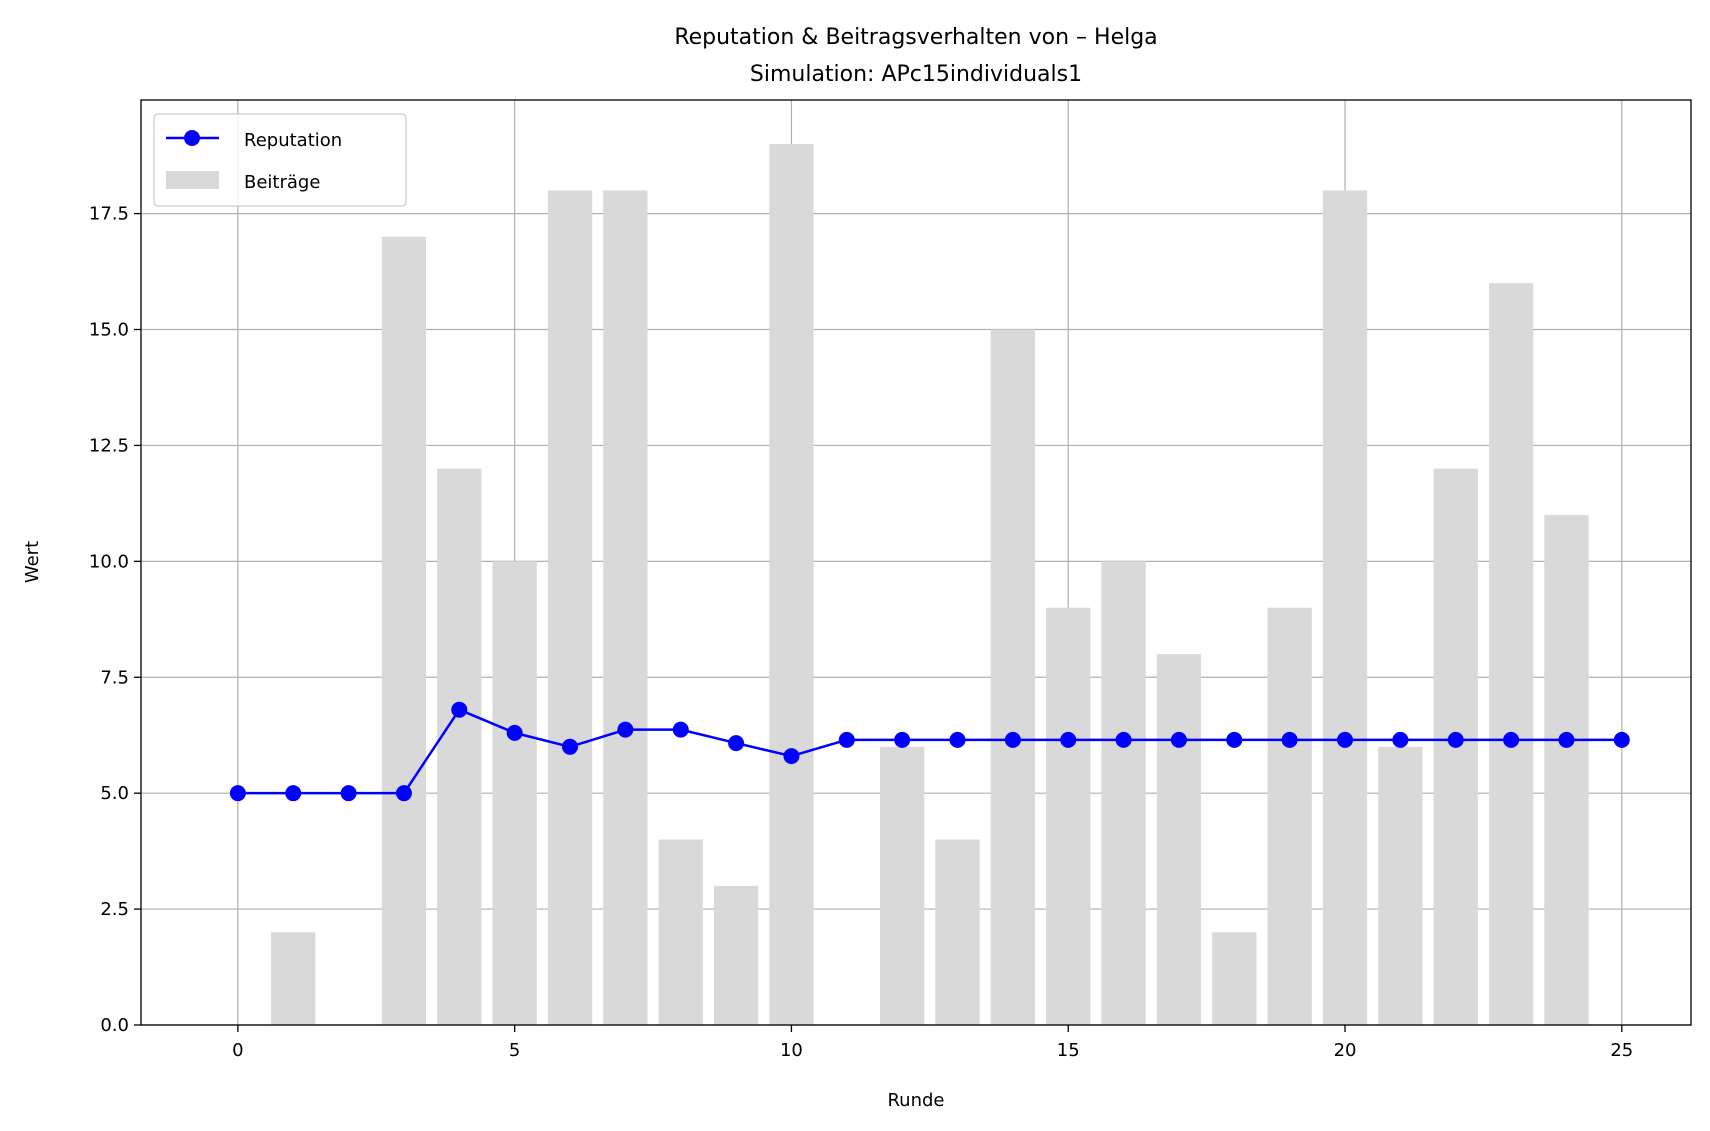 The image size is (1710, 1131). What do you see at coordinates (114, 909) in the screenshot?
I see `y-tick-label: 2.5` at bounding box center [114, 909].